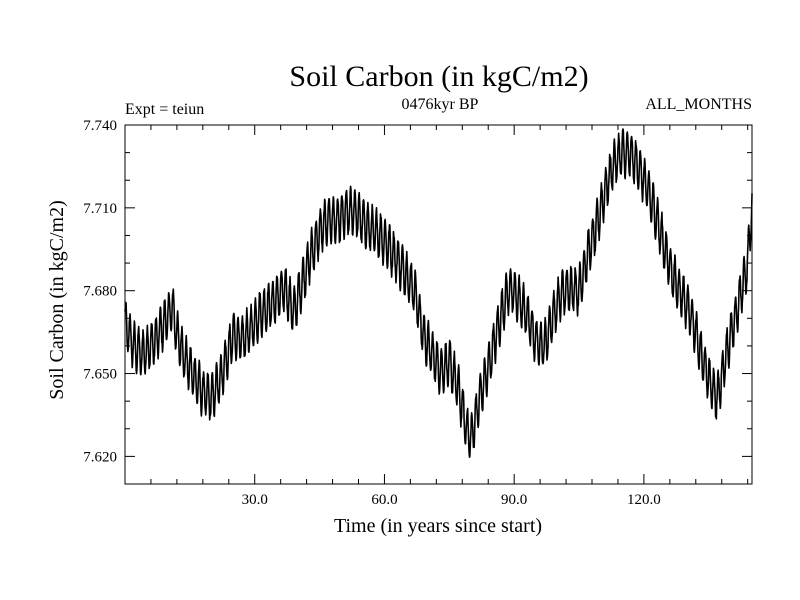 Image resolution: width=800 pixels, height=600 pixels. Describe the element at coordinates (164, 109) in the screenshot. I see `experiment-label: Expt = teiun` at that location.